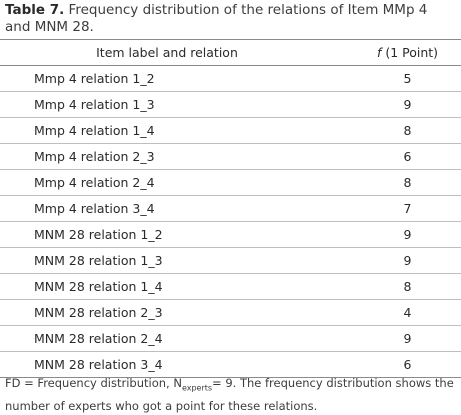 The image size is (461, 415). What do you see at coordinates (397, 78) in the screenshot?
I see `value-cell: 5` at bounding box center [397, 78].